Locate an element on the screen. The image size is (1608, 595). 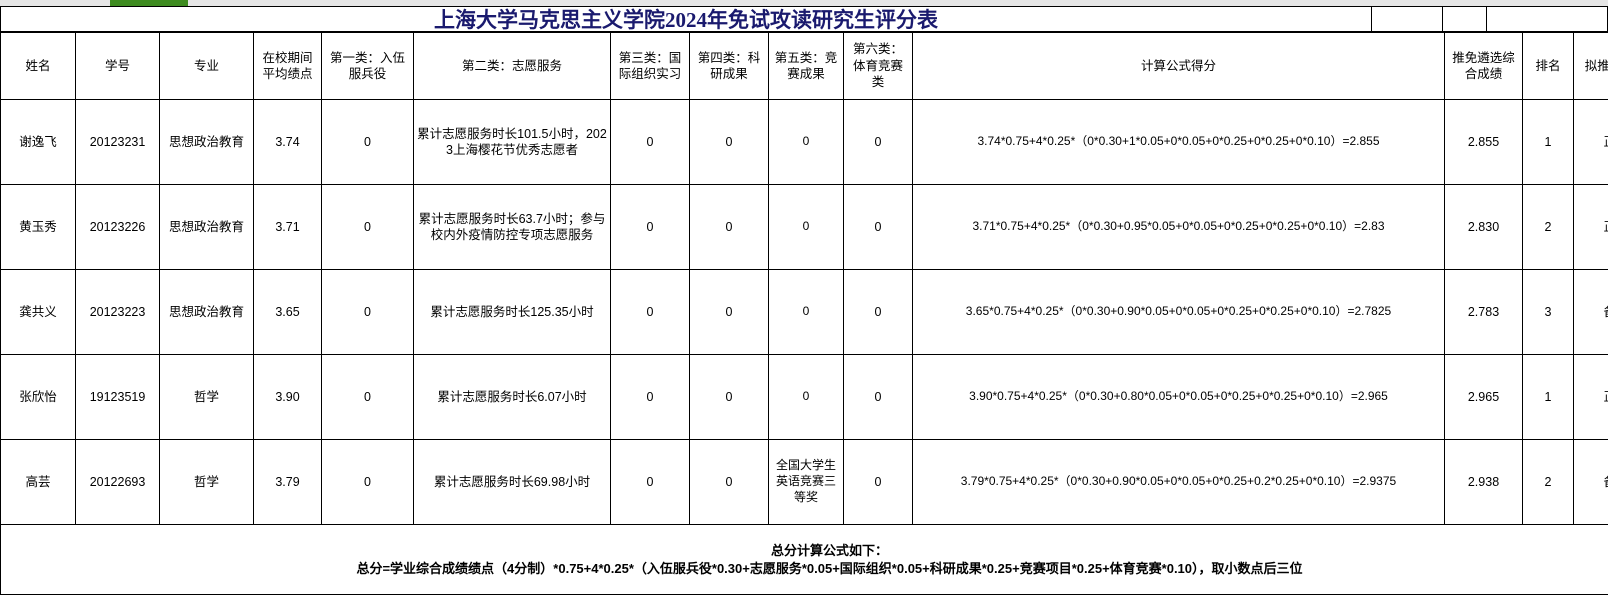
column-header-rec-type: 拟推荐类型 is located at coordinates (1591, 66).